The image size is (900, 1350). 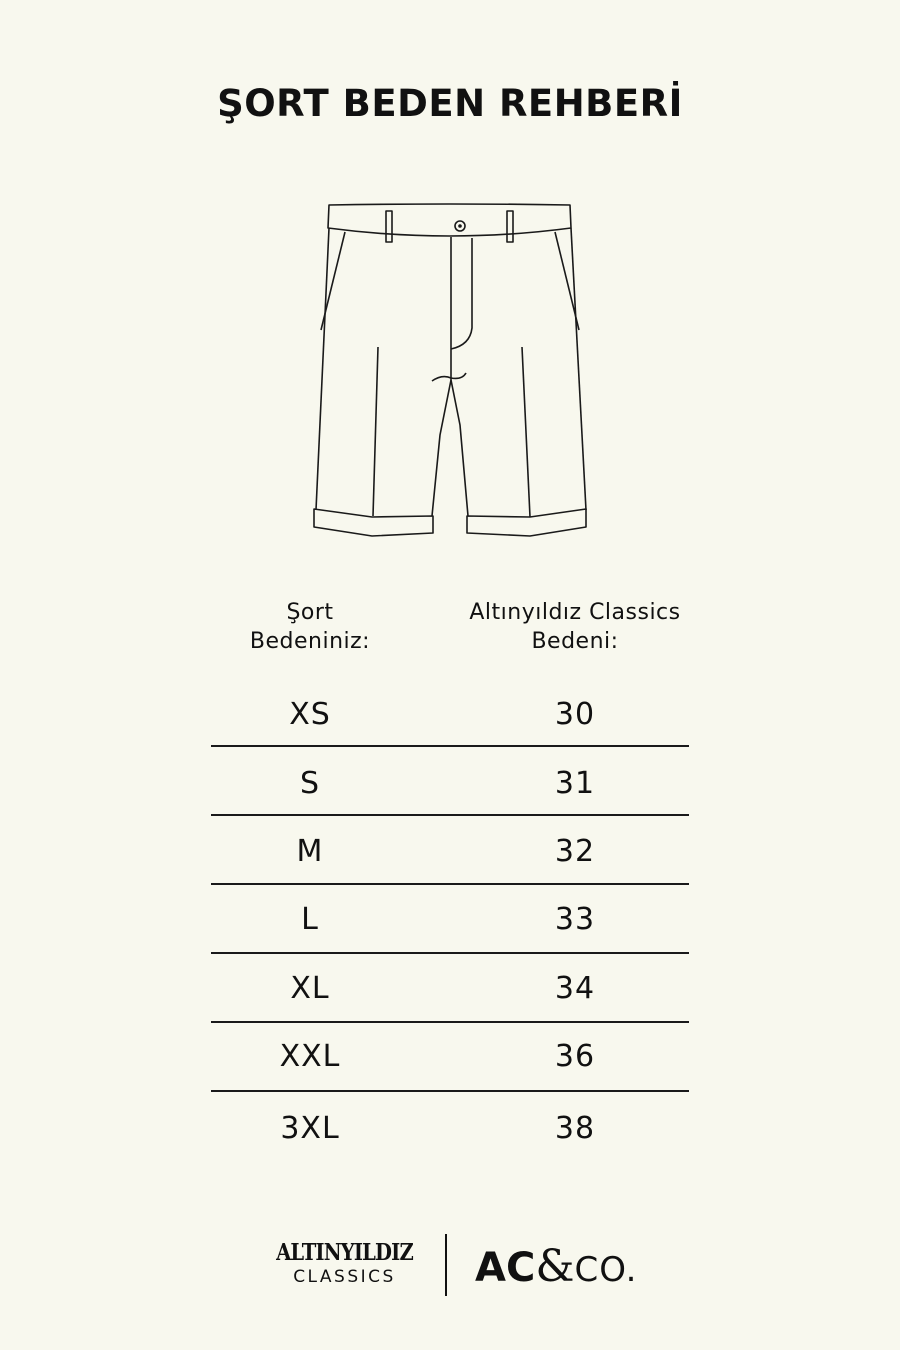 I want to click on size-cell: XS, so click(x=310, y=714).